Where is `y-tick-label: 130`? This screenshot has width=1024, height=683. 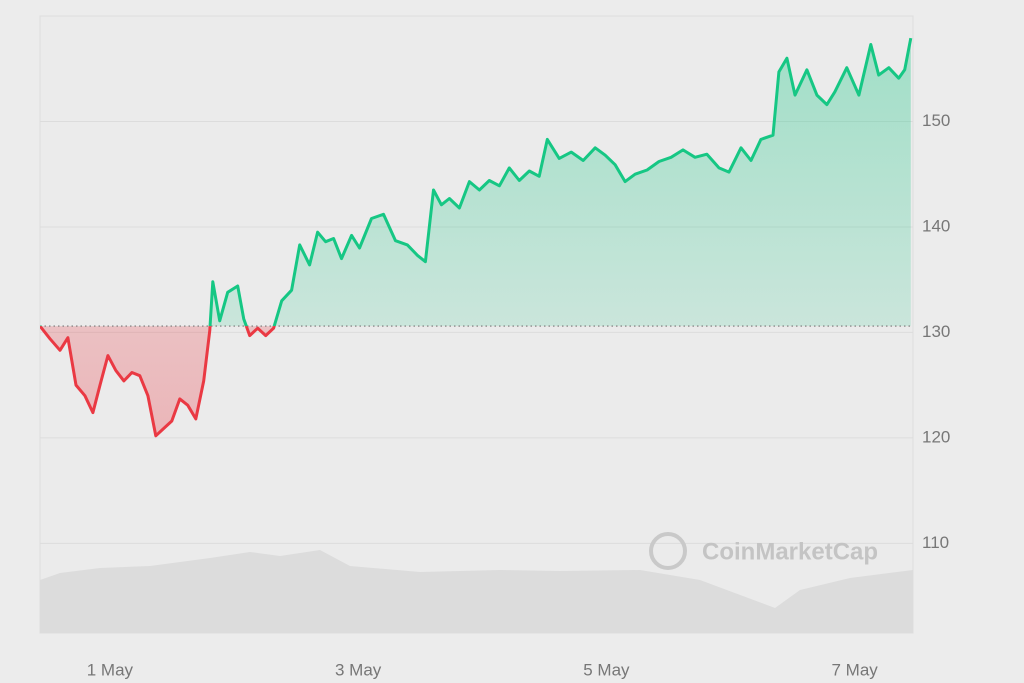 y-tick-label: 130 is located at coordinates (936, 331).